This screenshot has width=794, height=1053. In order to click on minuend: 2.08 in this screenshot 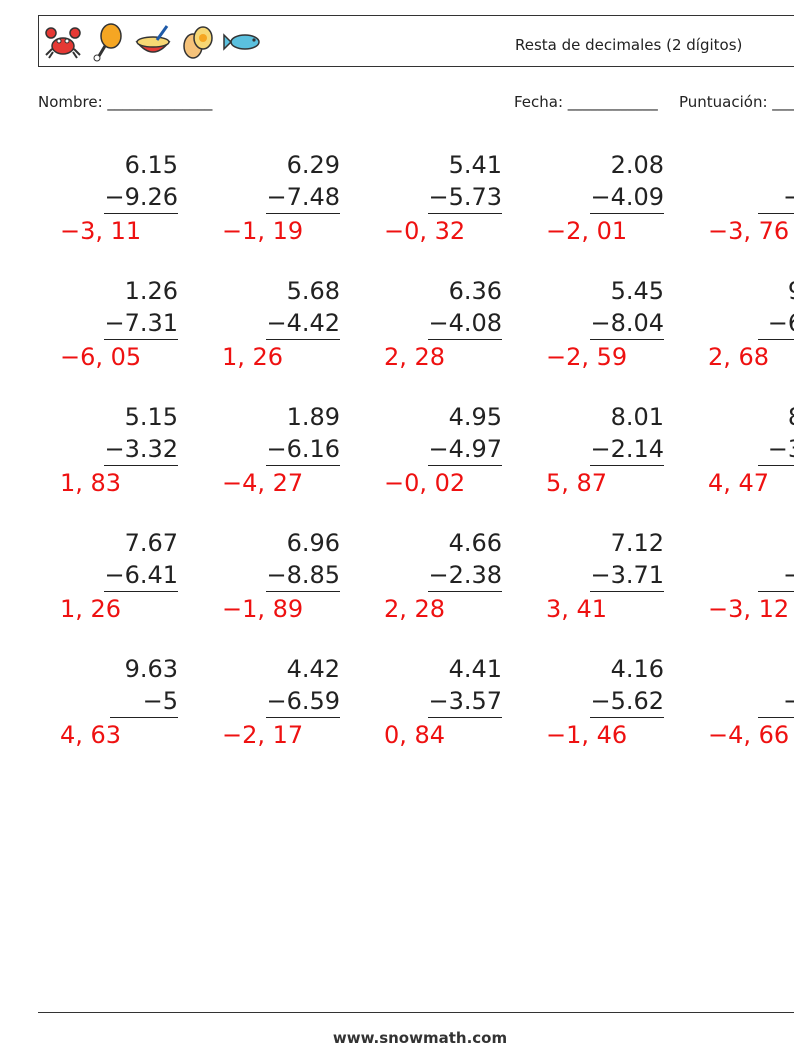, I will do `click(637, 165)`.